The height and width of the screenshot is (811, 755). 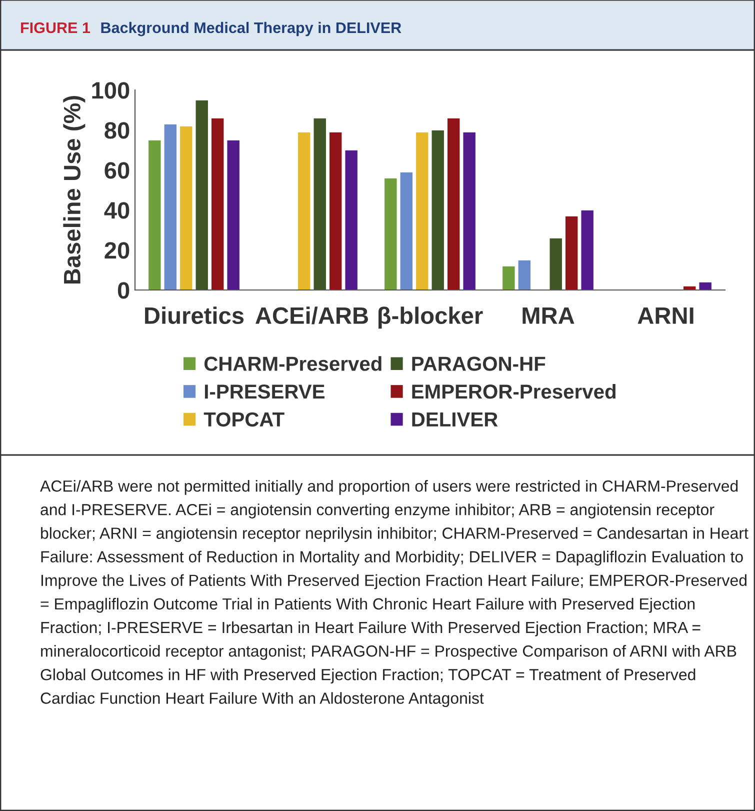 I want to click on x-tick-label: β-blocker, so click(x=430, y=317).